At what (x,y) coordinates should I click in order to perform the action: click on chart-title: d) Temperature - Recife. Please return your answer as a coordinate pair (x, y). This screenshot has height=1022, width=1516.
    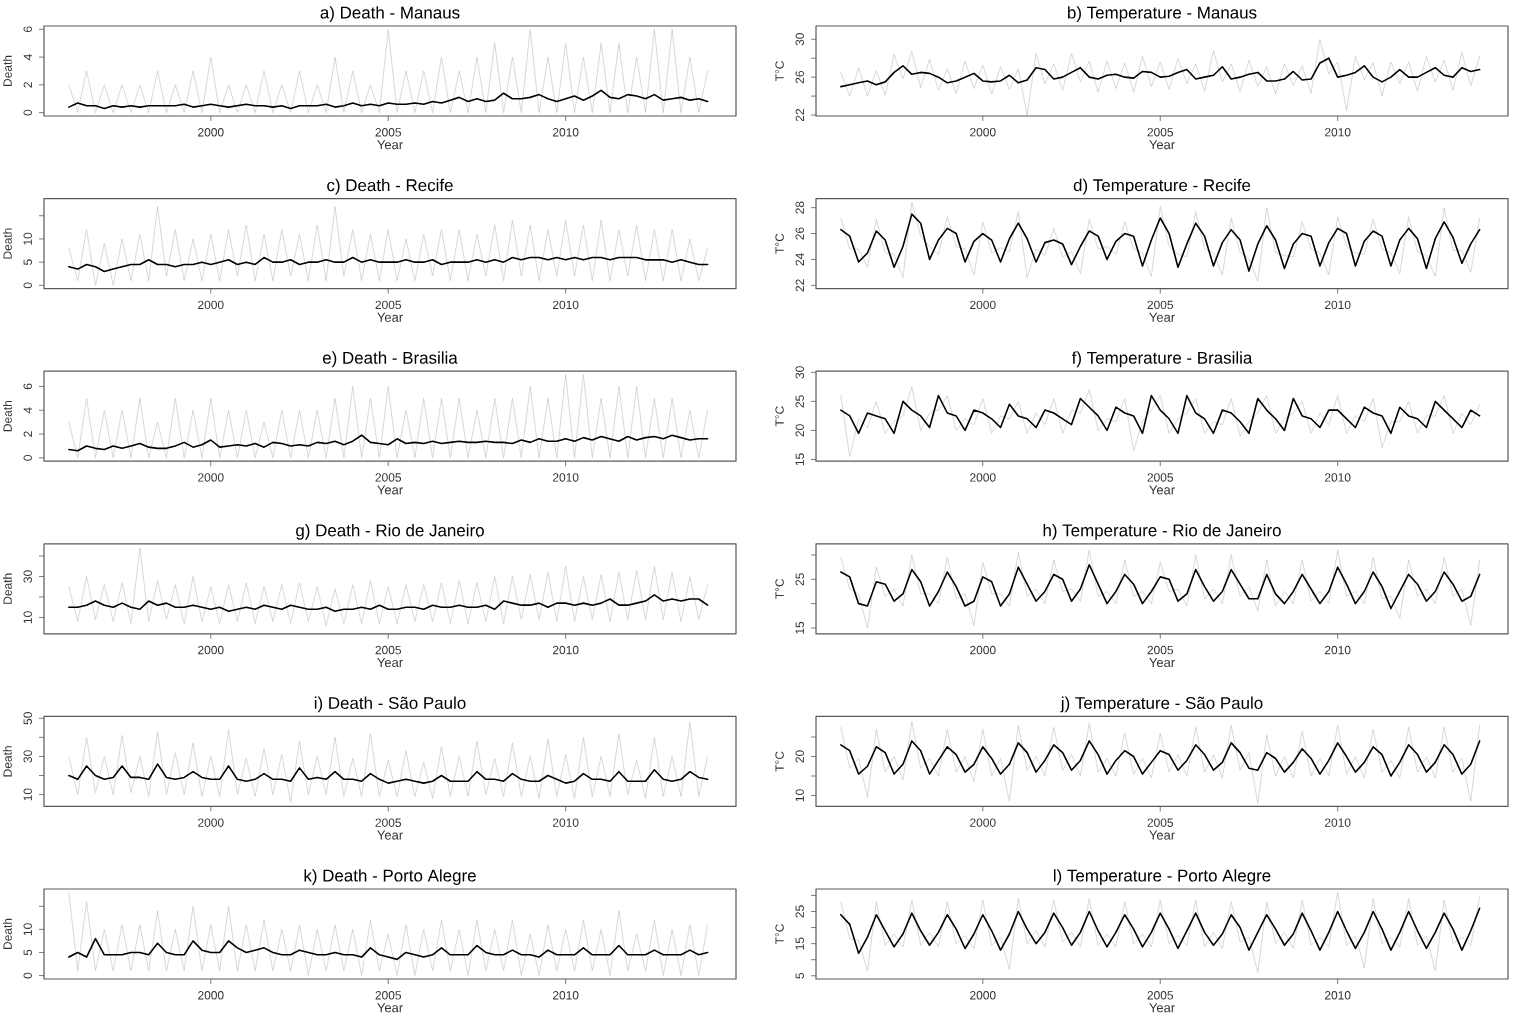
    Looking at the image, I should click on (1162, 186).